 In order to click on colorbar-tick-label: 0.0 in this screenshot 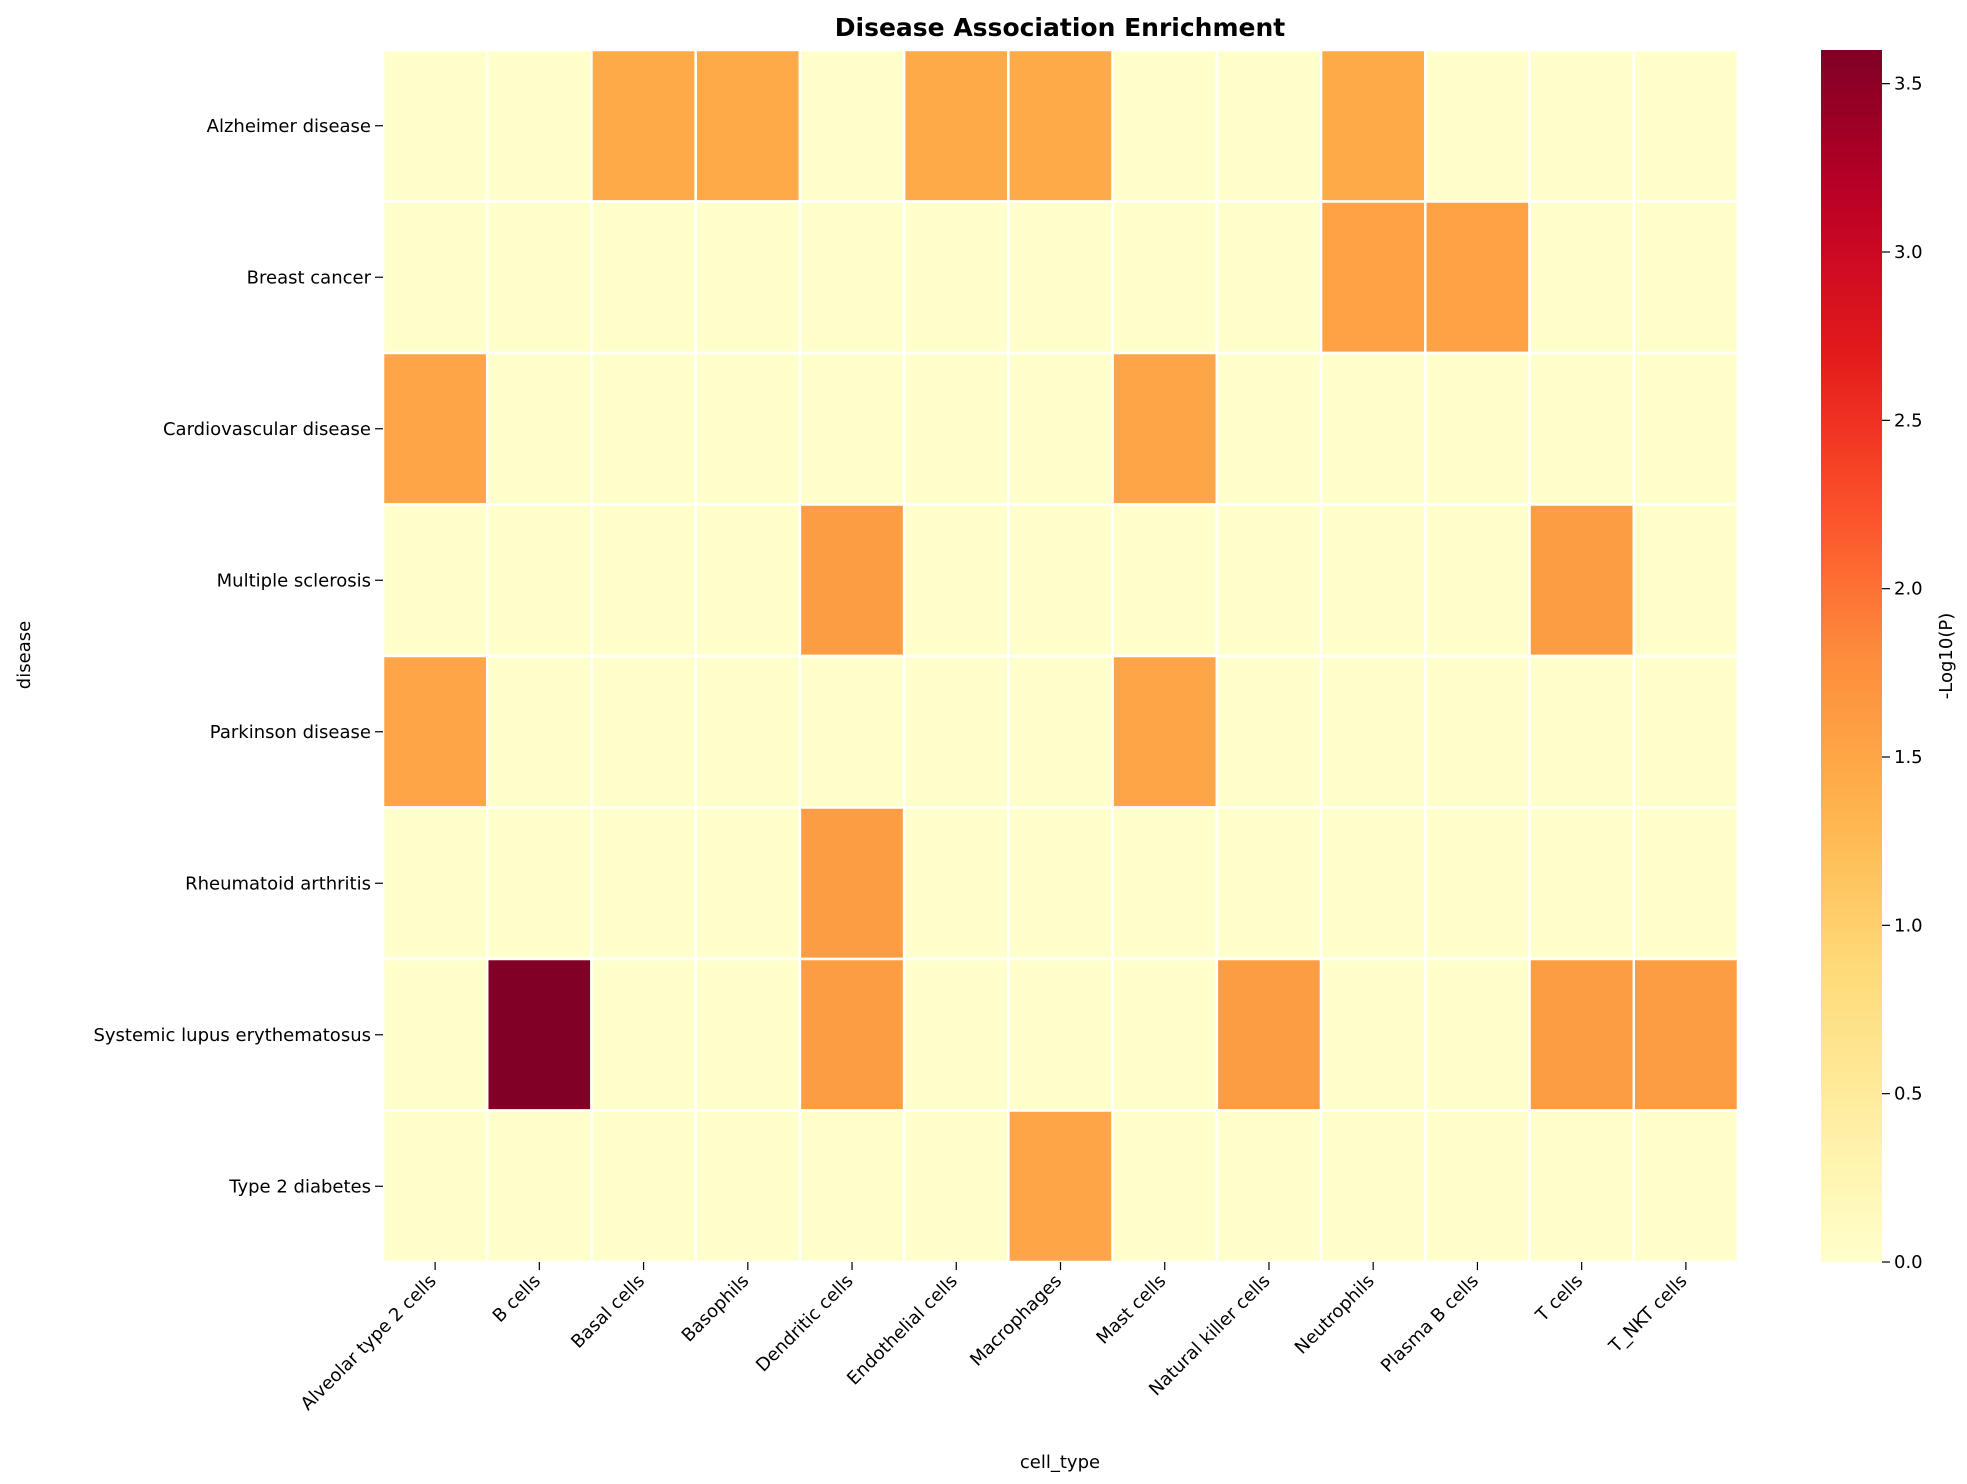, I will do `click(1908, 1262)`.